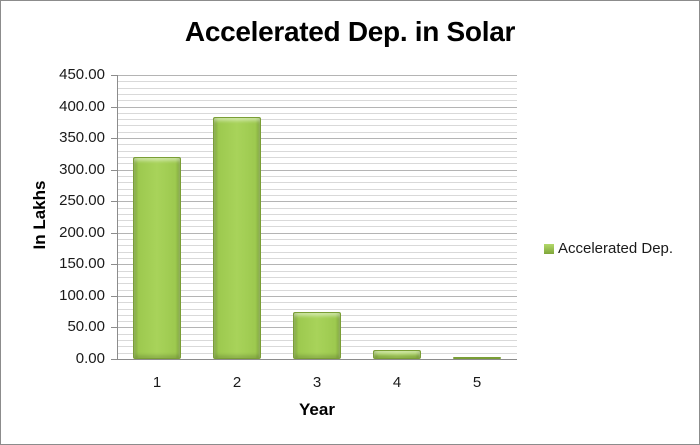  Describe the element at coordinates (82, 264) in the screenshot. I see `y-tick-label: 150.00` at that location.